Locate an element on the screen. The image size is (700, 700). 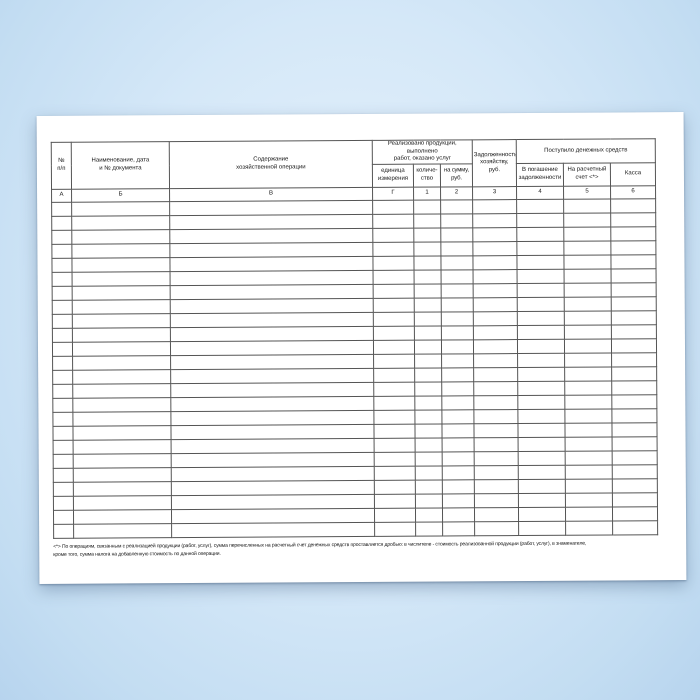
code-cell: 6 is located at coordinates (633, 192).